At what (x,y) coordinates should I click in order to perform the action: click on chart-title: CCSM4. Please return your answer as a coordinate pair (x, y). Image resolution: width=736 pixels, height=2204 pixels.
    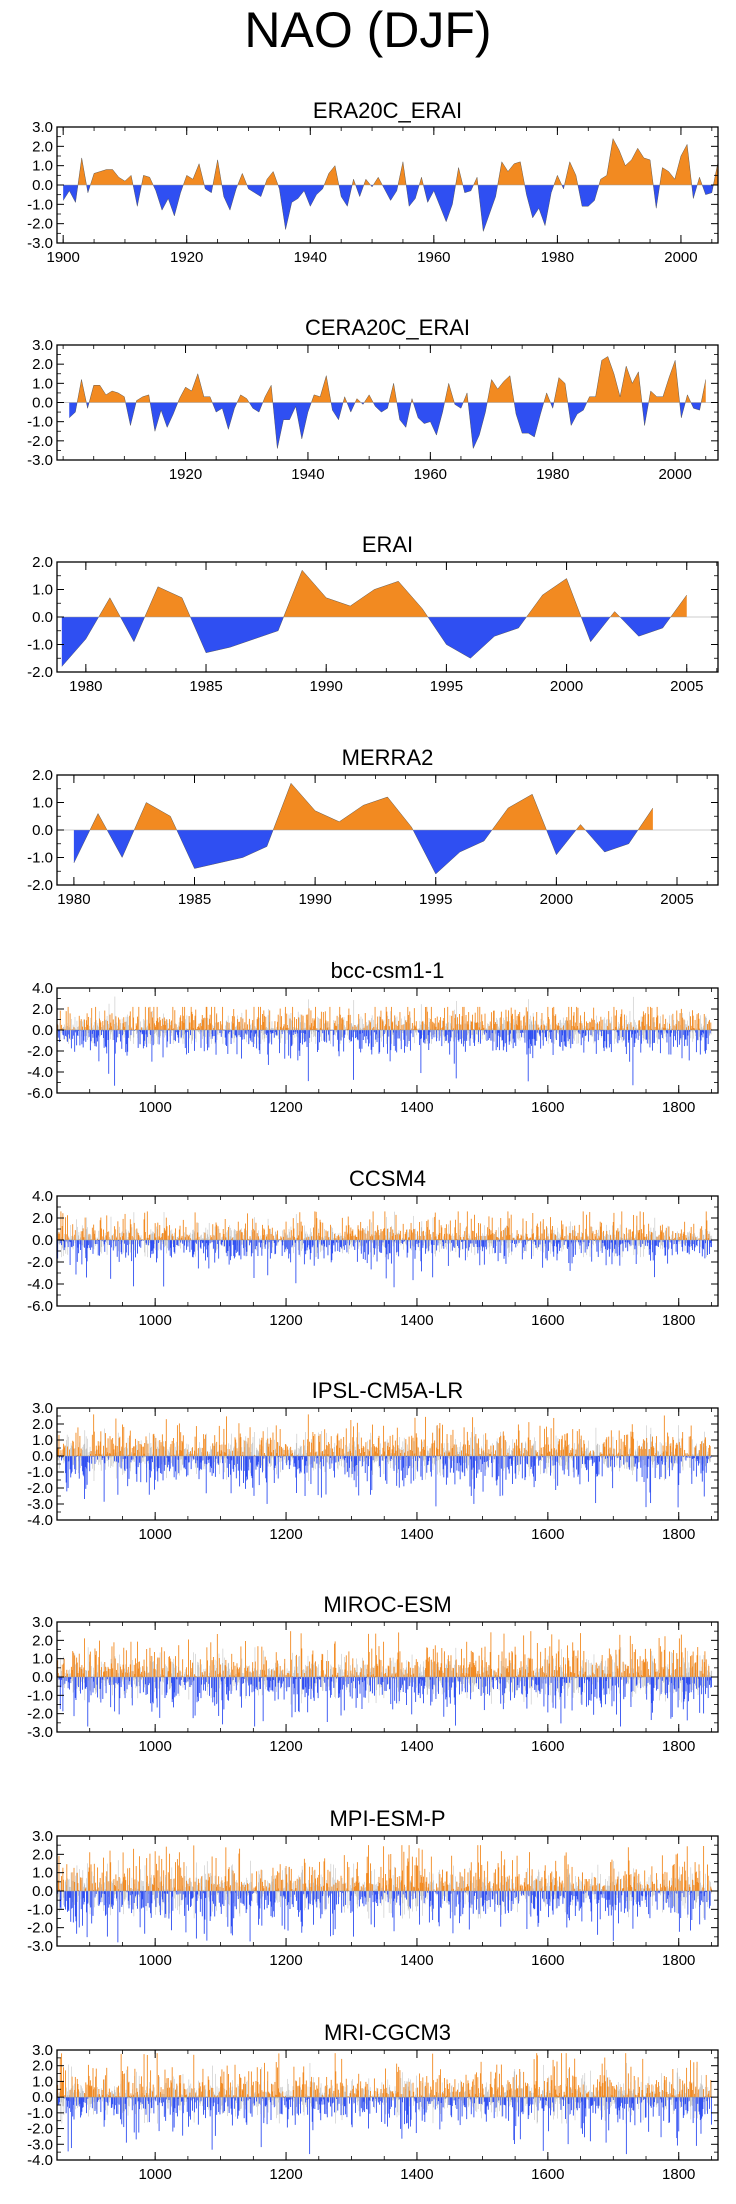
    Looking at the image, I should click on (387, 1178).